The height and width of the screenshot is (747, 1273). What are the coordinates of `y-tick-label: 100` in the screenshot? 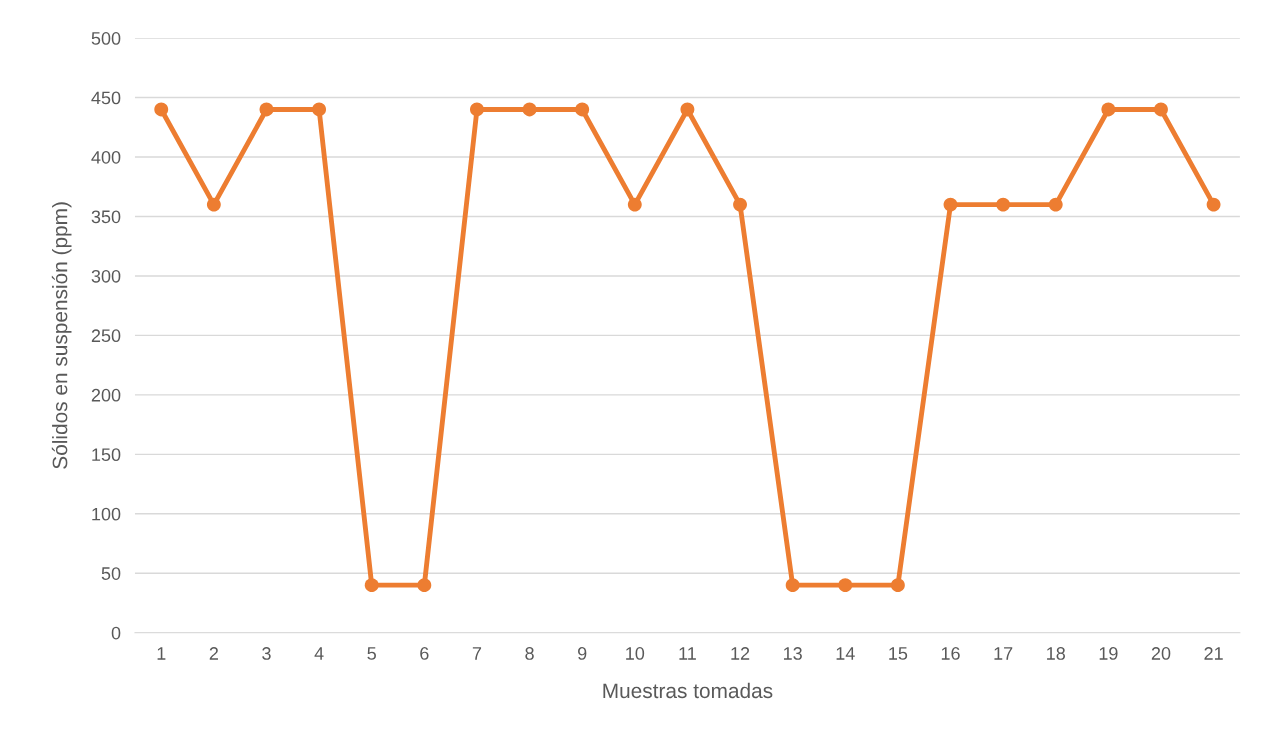 It's located at (106, 514).